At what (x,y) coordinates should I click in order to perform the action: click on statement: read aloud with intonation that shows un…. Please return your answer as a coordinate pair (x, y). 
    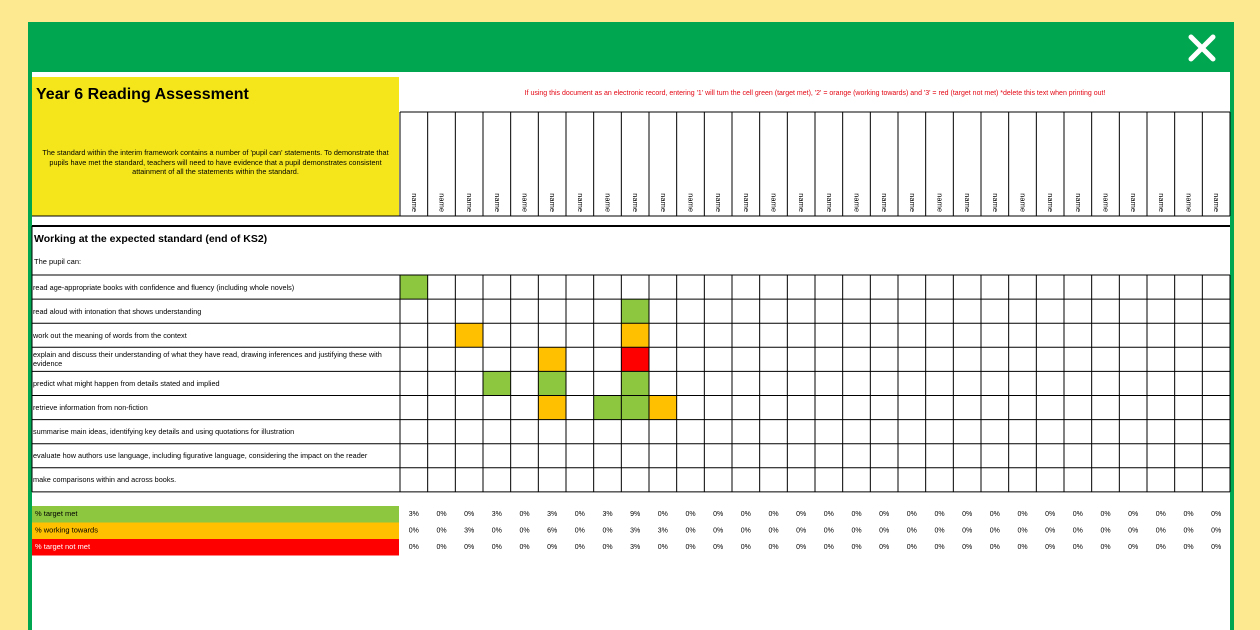
    Looking at the image, I should click on (117, 311).